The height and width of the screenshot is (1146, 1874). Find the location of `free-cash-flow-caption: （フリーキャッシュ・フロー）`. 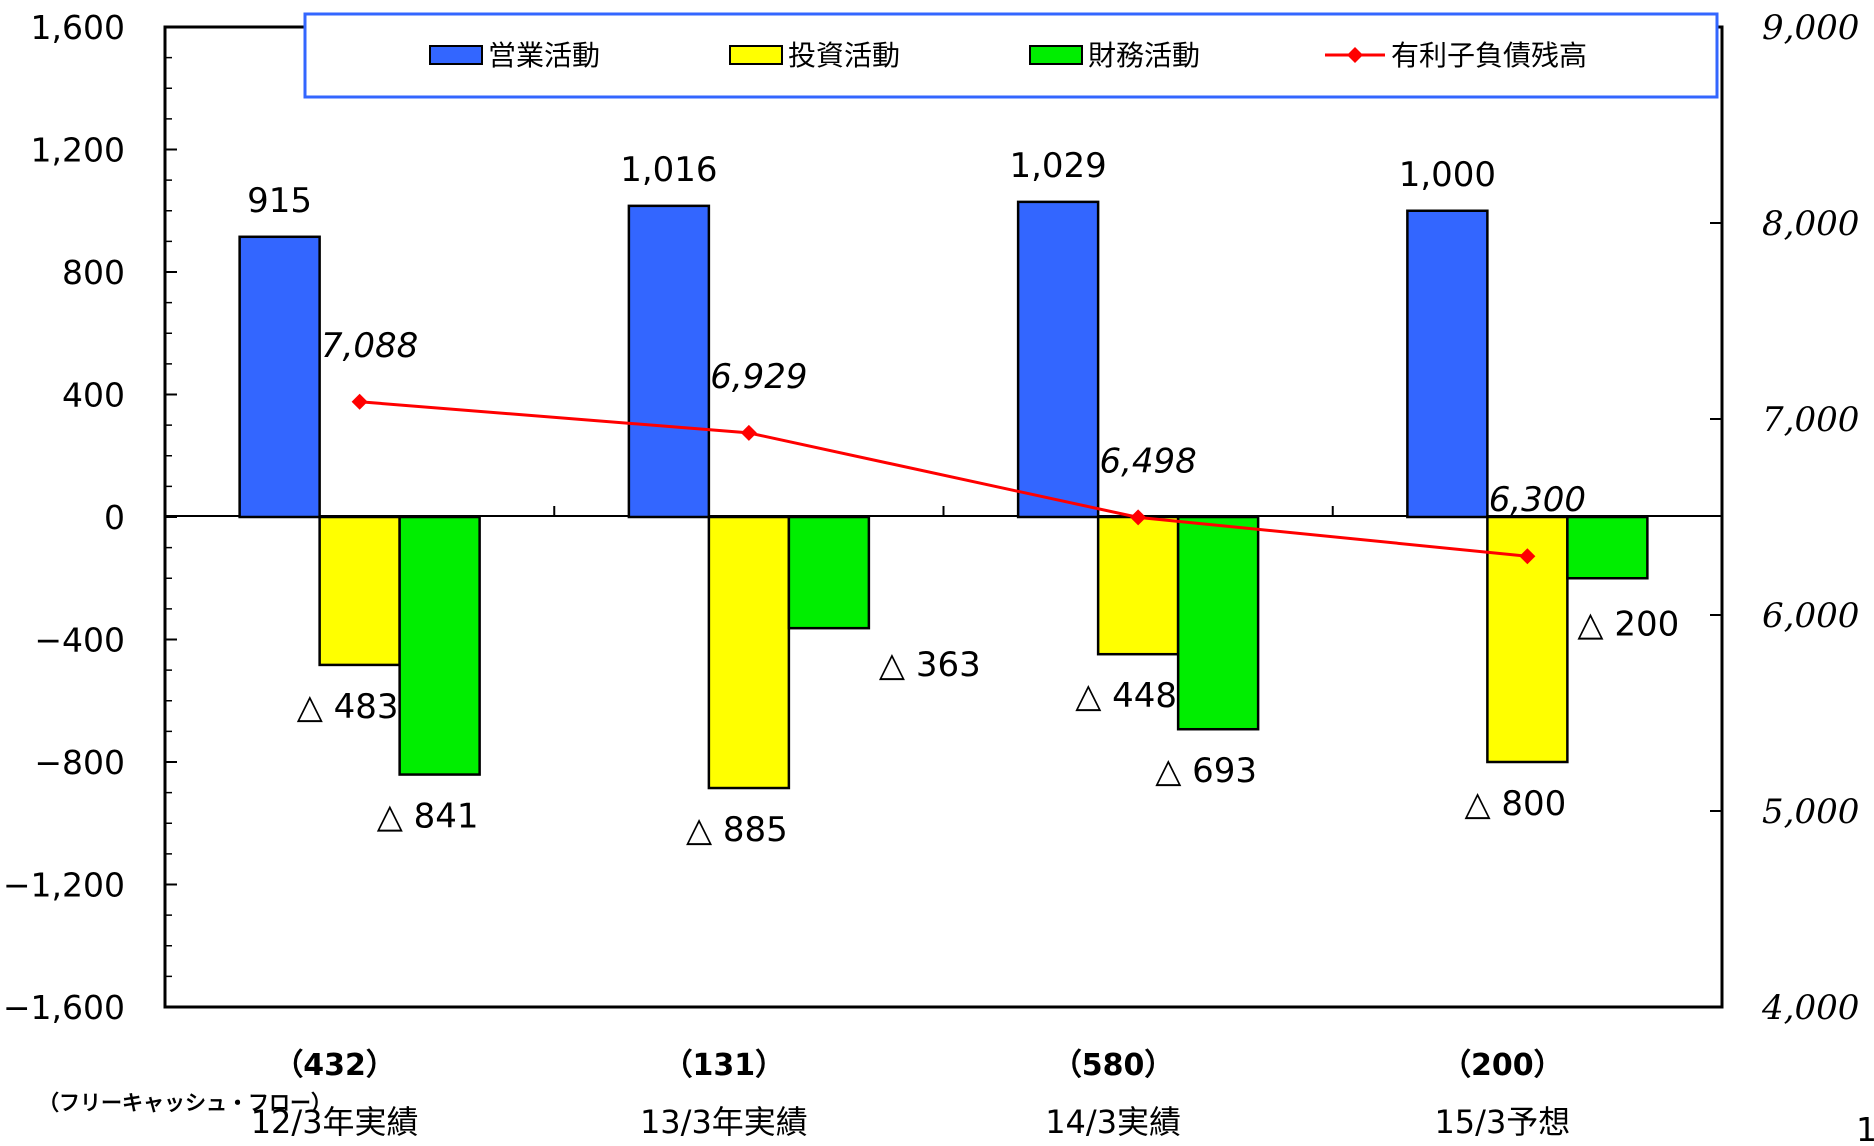

free-cash-flow-caption: （フリーキャッシュ・フロー） is located at coordinates (185, 1103).